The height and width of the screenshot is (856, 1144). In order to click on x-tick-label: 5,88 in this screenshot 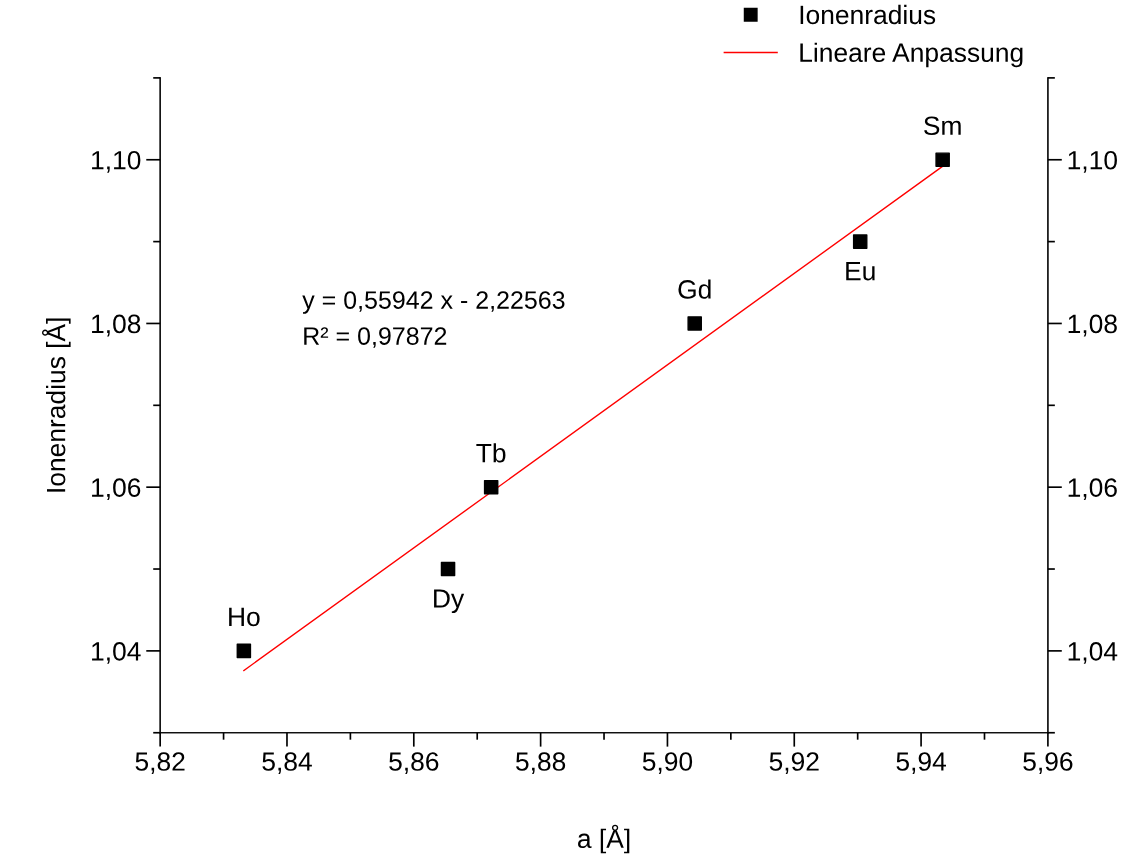, I will do `click(541, 763)`.